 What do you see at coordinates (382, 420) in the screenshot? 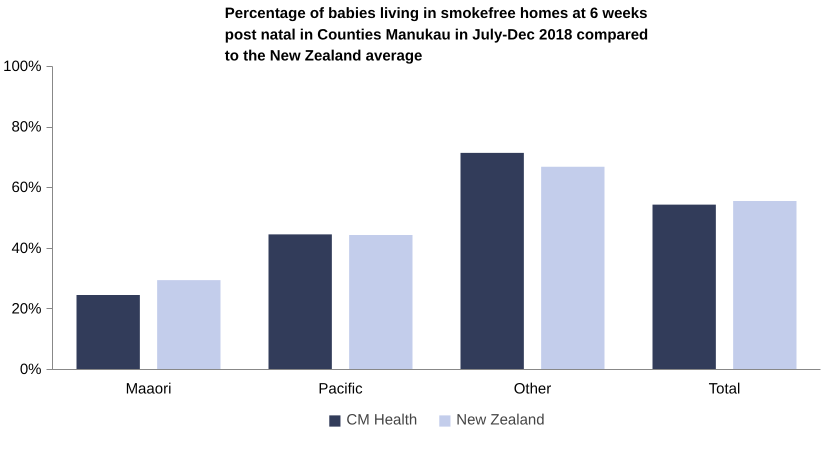
I see `legend-label: CM Health` at bounding box center [382, 420].